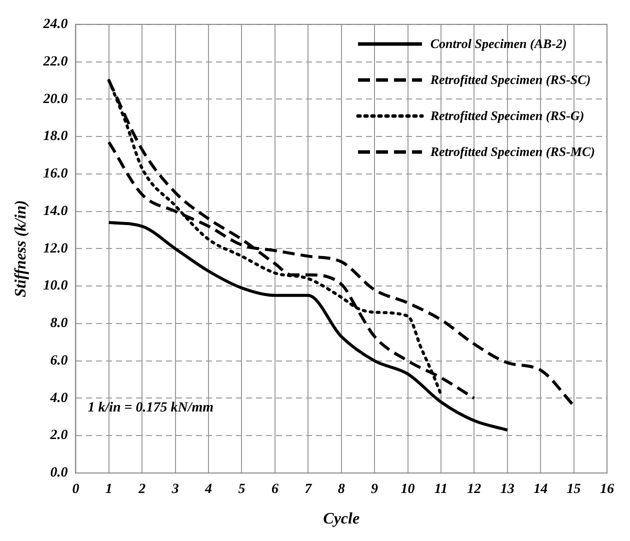 The image size is (630, 541). Describe the element at coordinates (208, 490) in the screenshot. I see `x-tick-label: 4` at that location.